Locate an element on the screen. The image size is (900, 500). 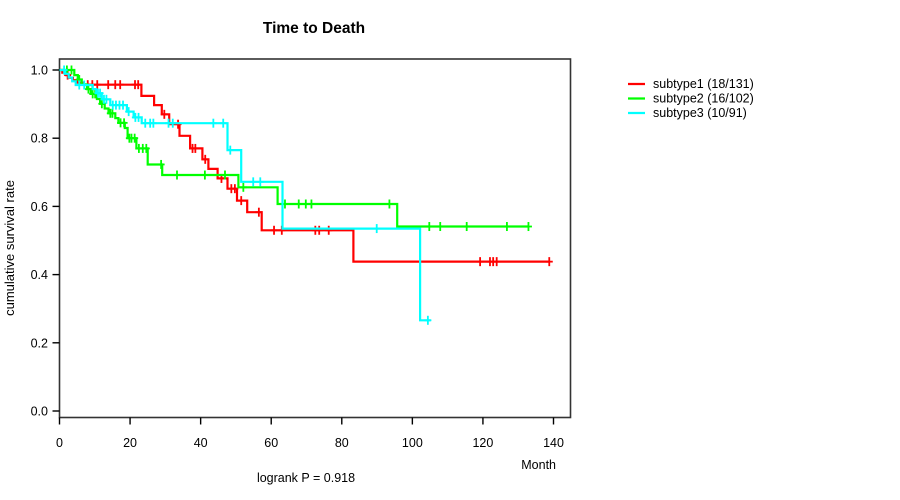
x-tick-label: 80 is located at coordinates (342, 443).